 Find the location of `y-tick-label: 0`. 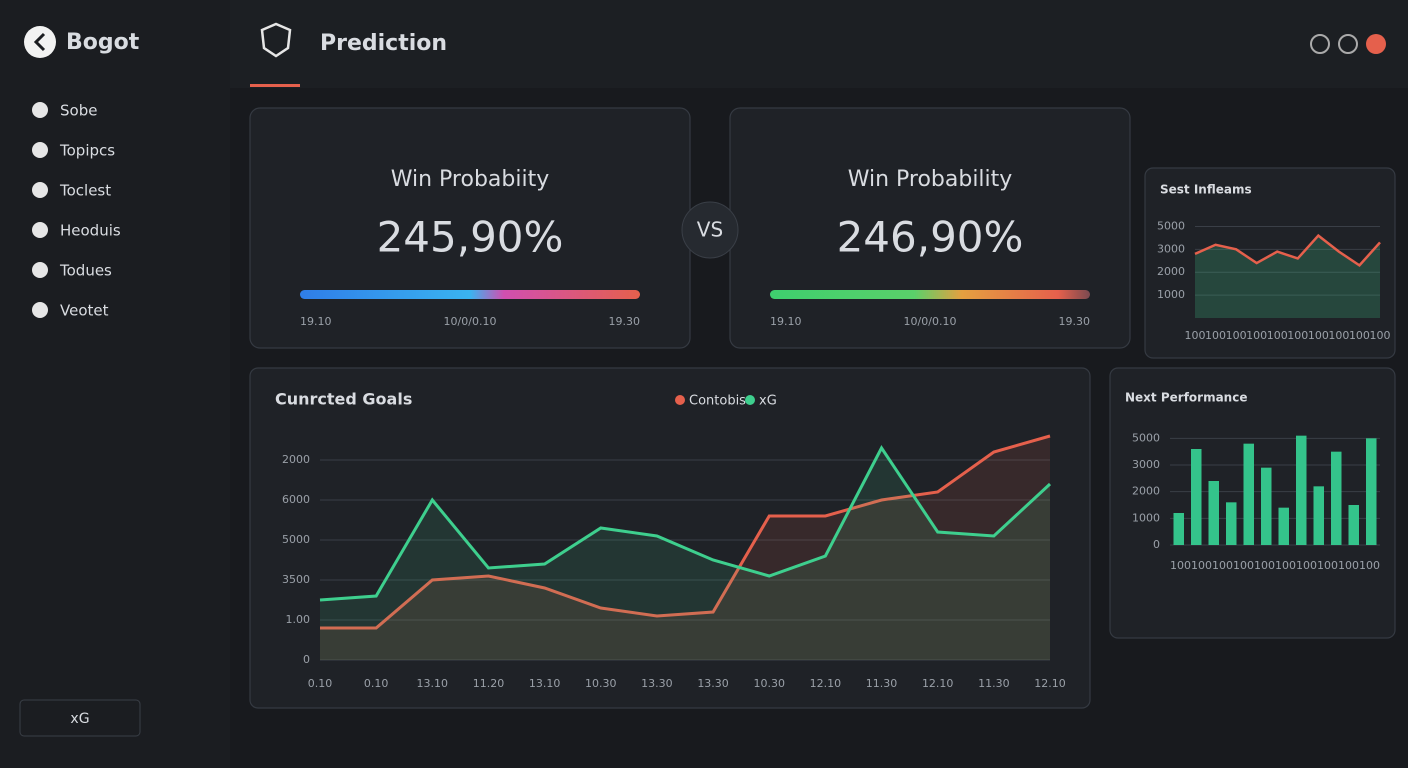

y-tick-label: 0 is located at coordinates (1156, 544).